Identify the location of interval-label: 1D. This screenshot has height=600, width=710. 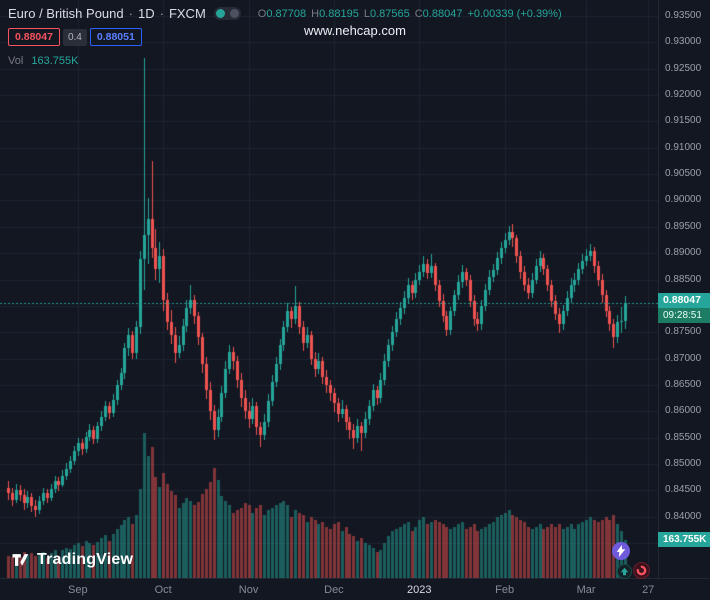
(146, 13).